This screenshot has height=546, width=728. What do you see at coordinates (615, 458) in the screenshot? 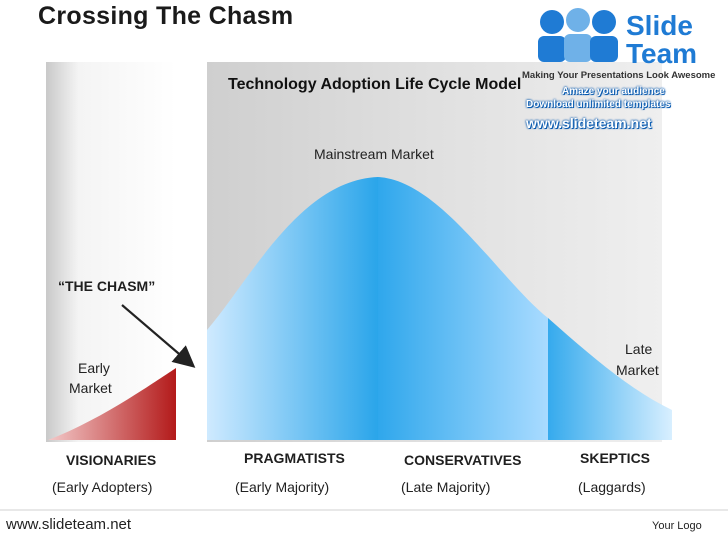
I see `segment-name-skeptics: SKEPTICS` at bounding box center [615, 458].